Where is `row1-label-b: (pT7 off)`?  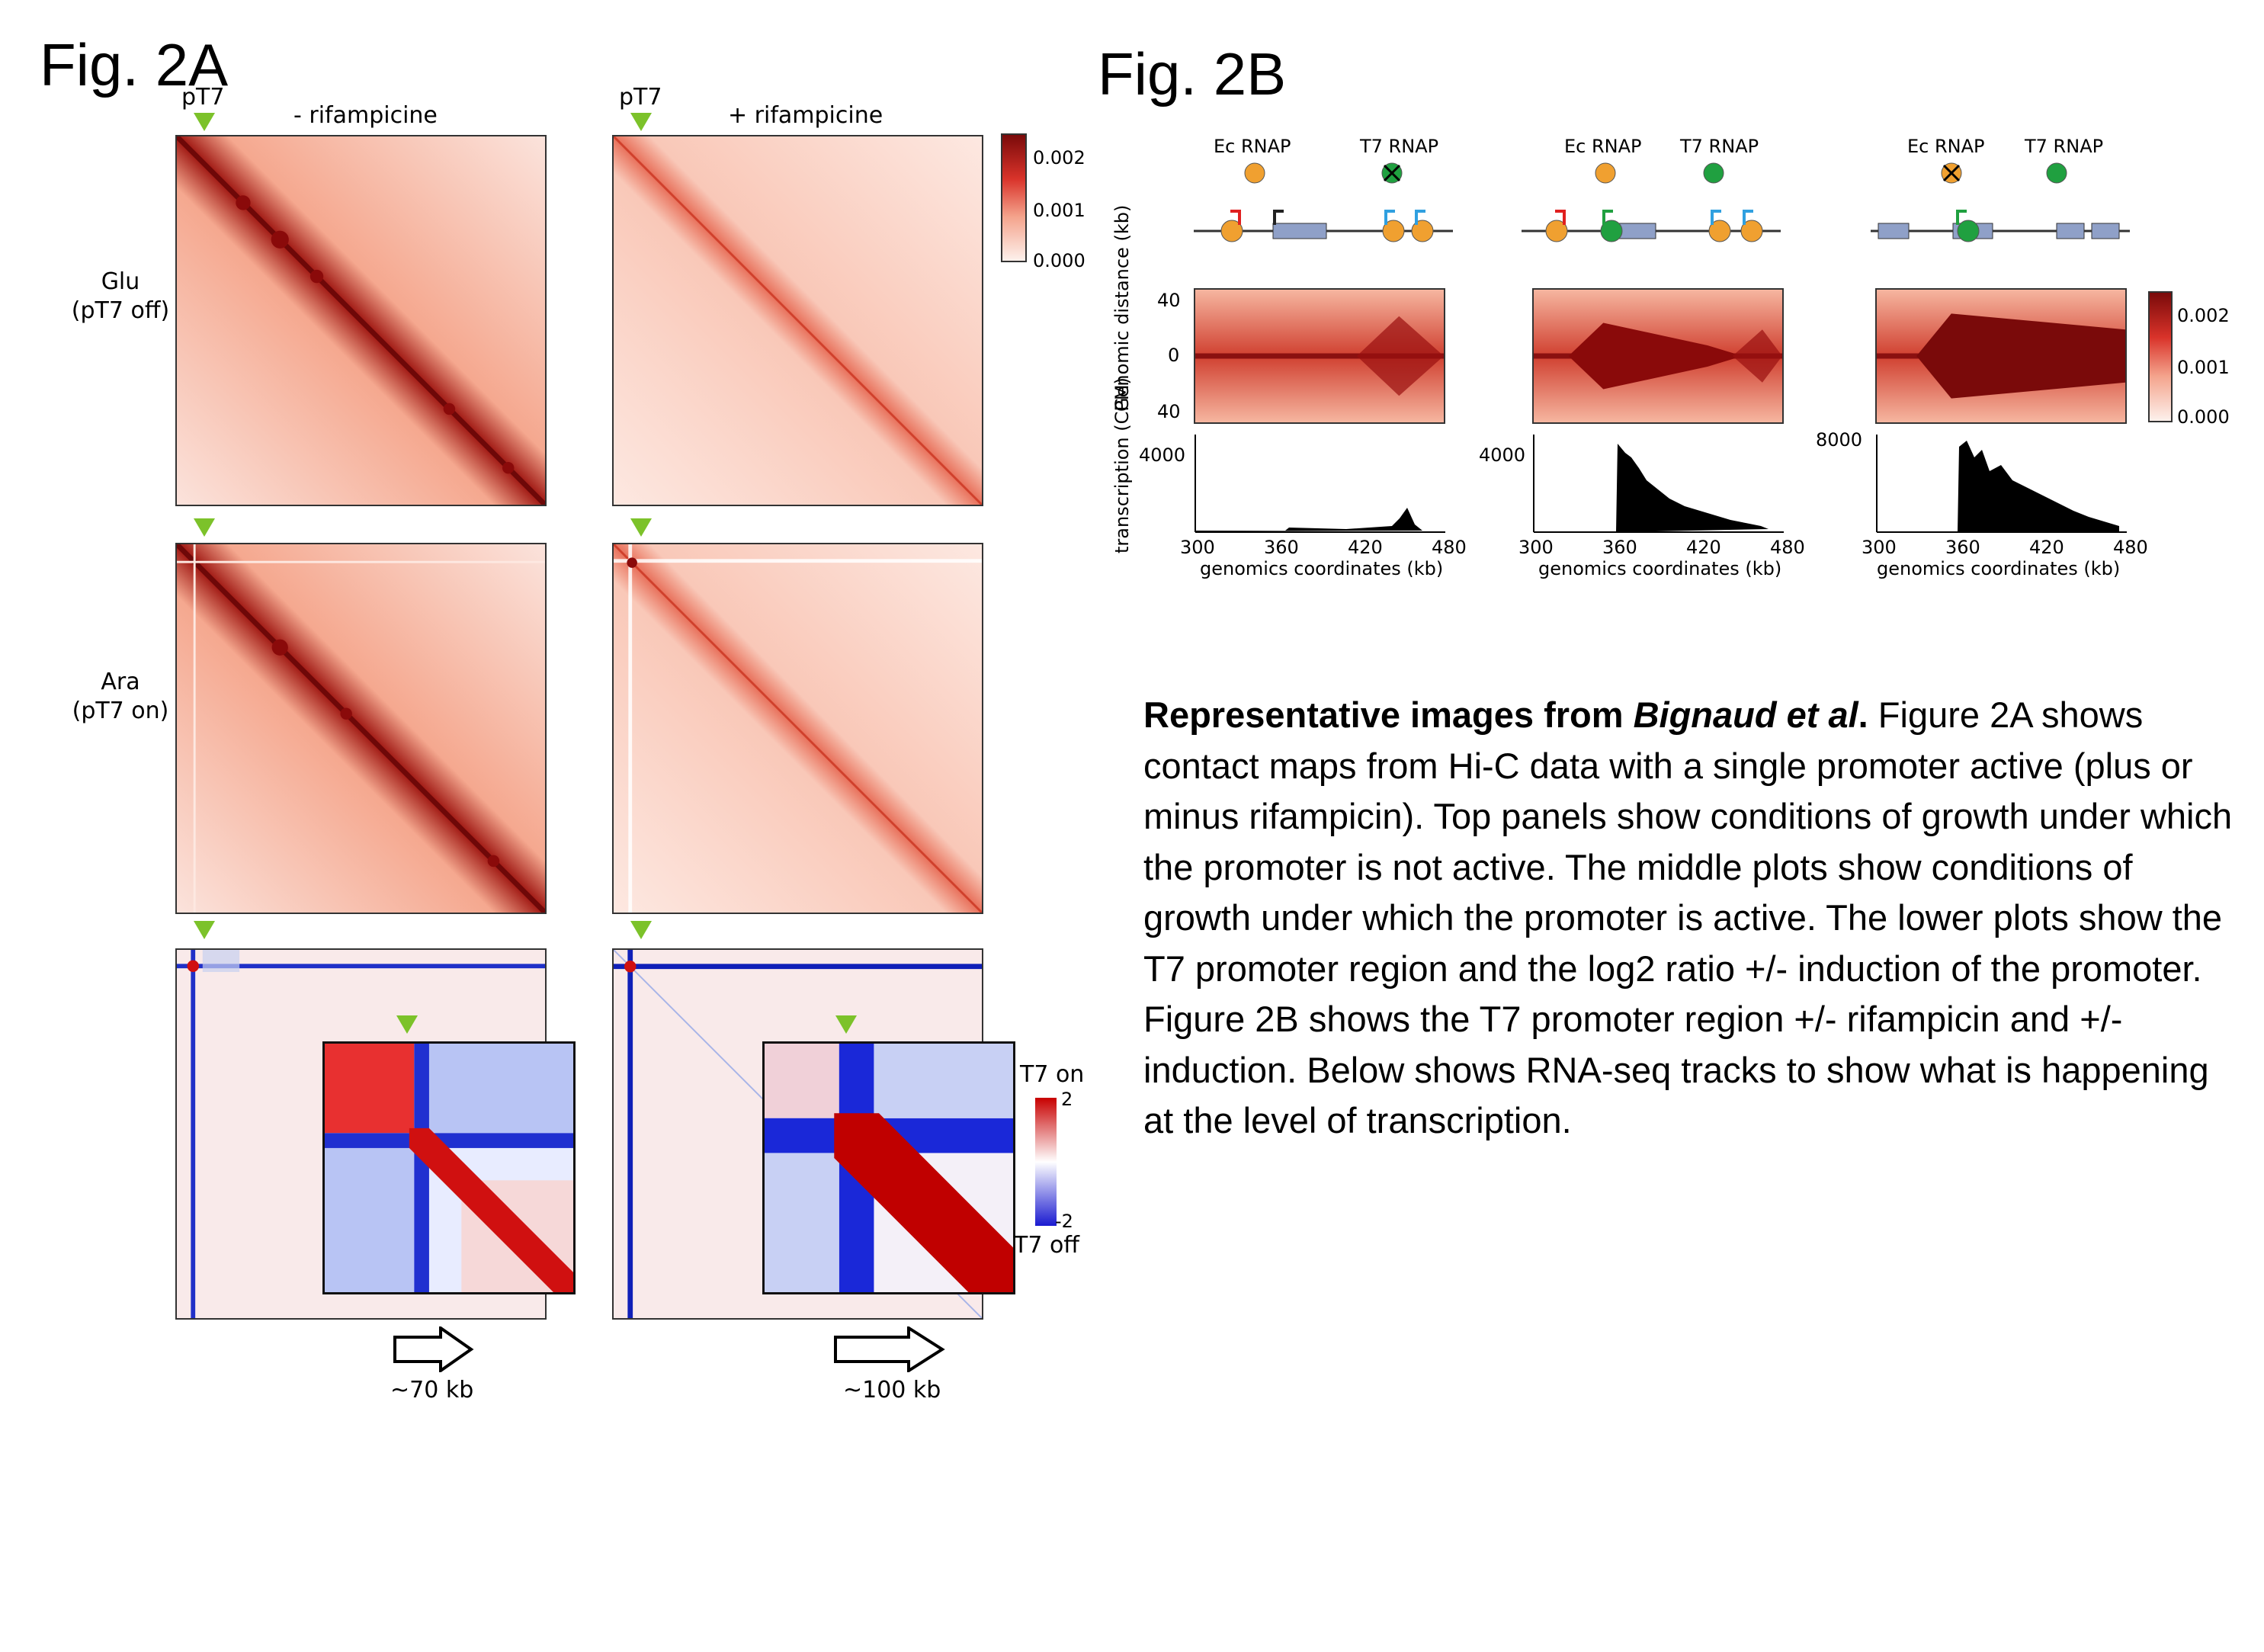
row1-label-b: (pT7 off) is located at coordinates (120, 311).